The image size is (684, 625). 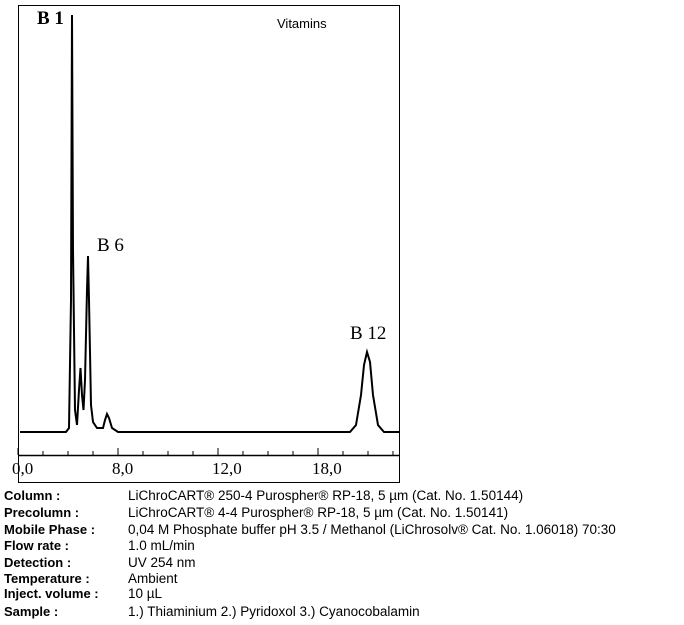 I want to click on row-label: Flow rate :, so click(x=36, y=545).